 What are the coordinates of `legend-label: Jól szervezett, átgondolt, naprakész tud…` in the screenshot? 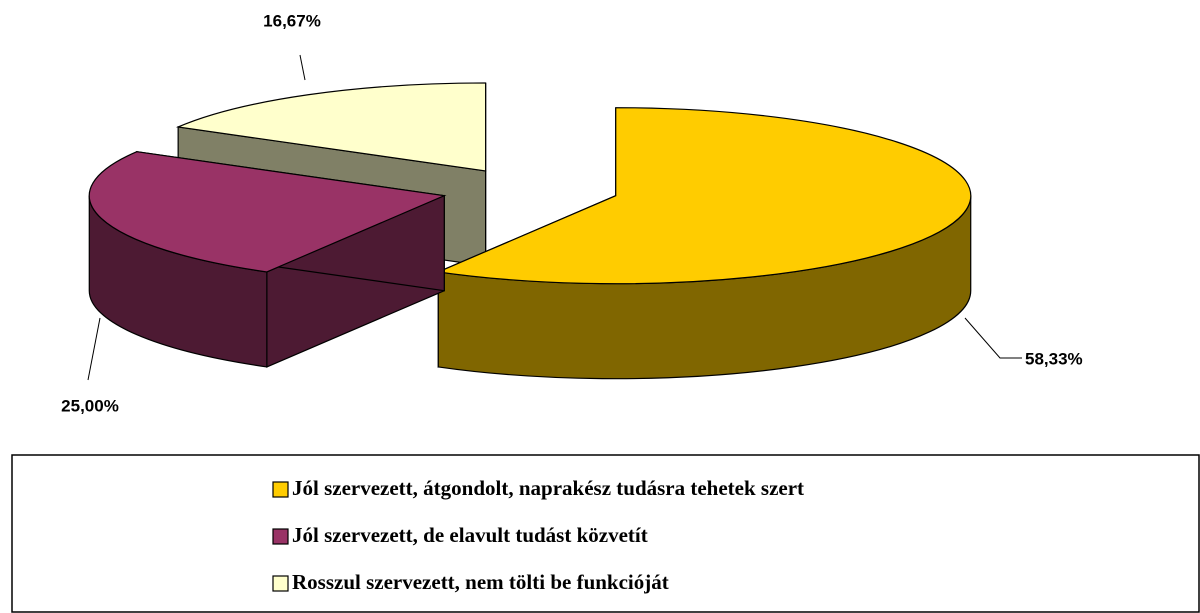 It's located at (548, 488).